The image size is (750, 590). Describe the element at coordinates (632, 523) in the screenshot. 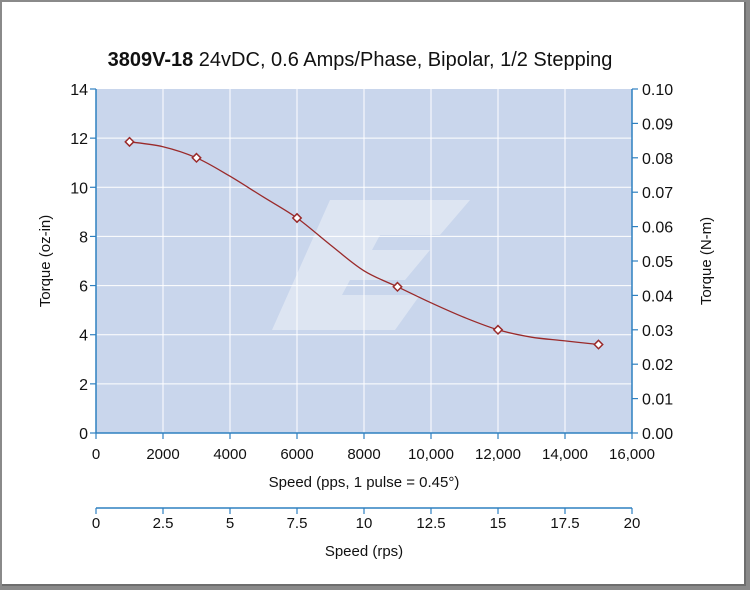

I see `x2-tick-label: 20` at that location.